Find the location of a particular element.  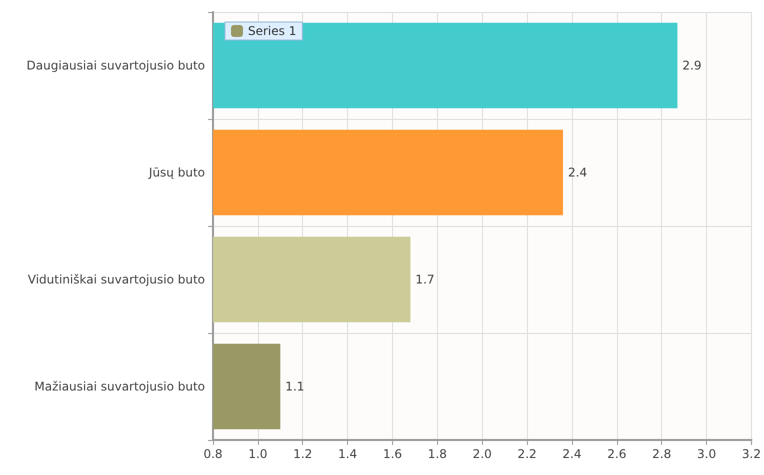

x-tick-label: 2.4 is located at coordinates (572, 454).